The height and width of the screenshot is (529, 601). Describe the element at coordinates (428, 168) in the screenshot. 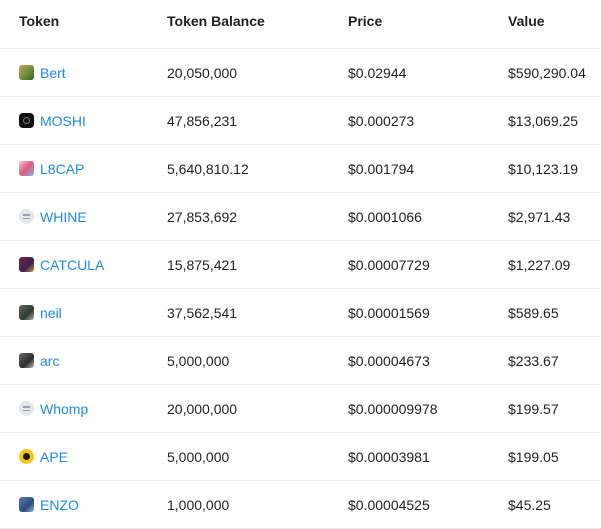

I see `price-cell: $0.001794` at that location.